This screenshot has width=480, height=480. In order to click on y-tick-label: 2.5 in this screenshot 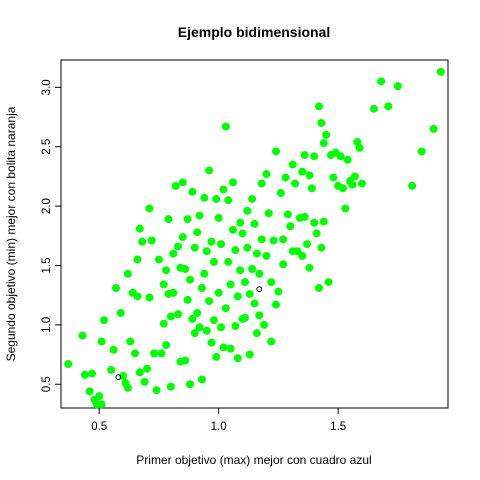, I will do `click(47, 147)`.